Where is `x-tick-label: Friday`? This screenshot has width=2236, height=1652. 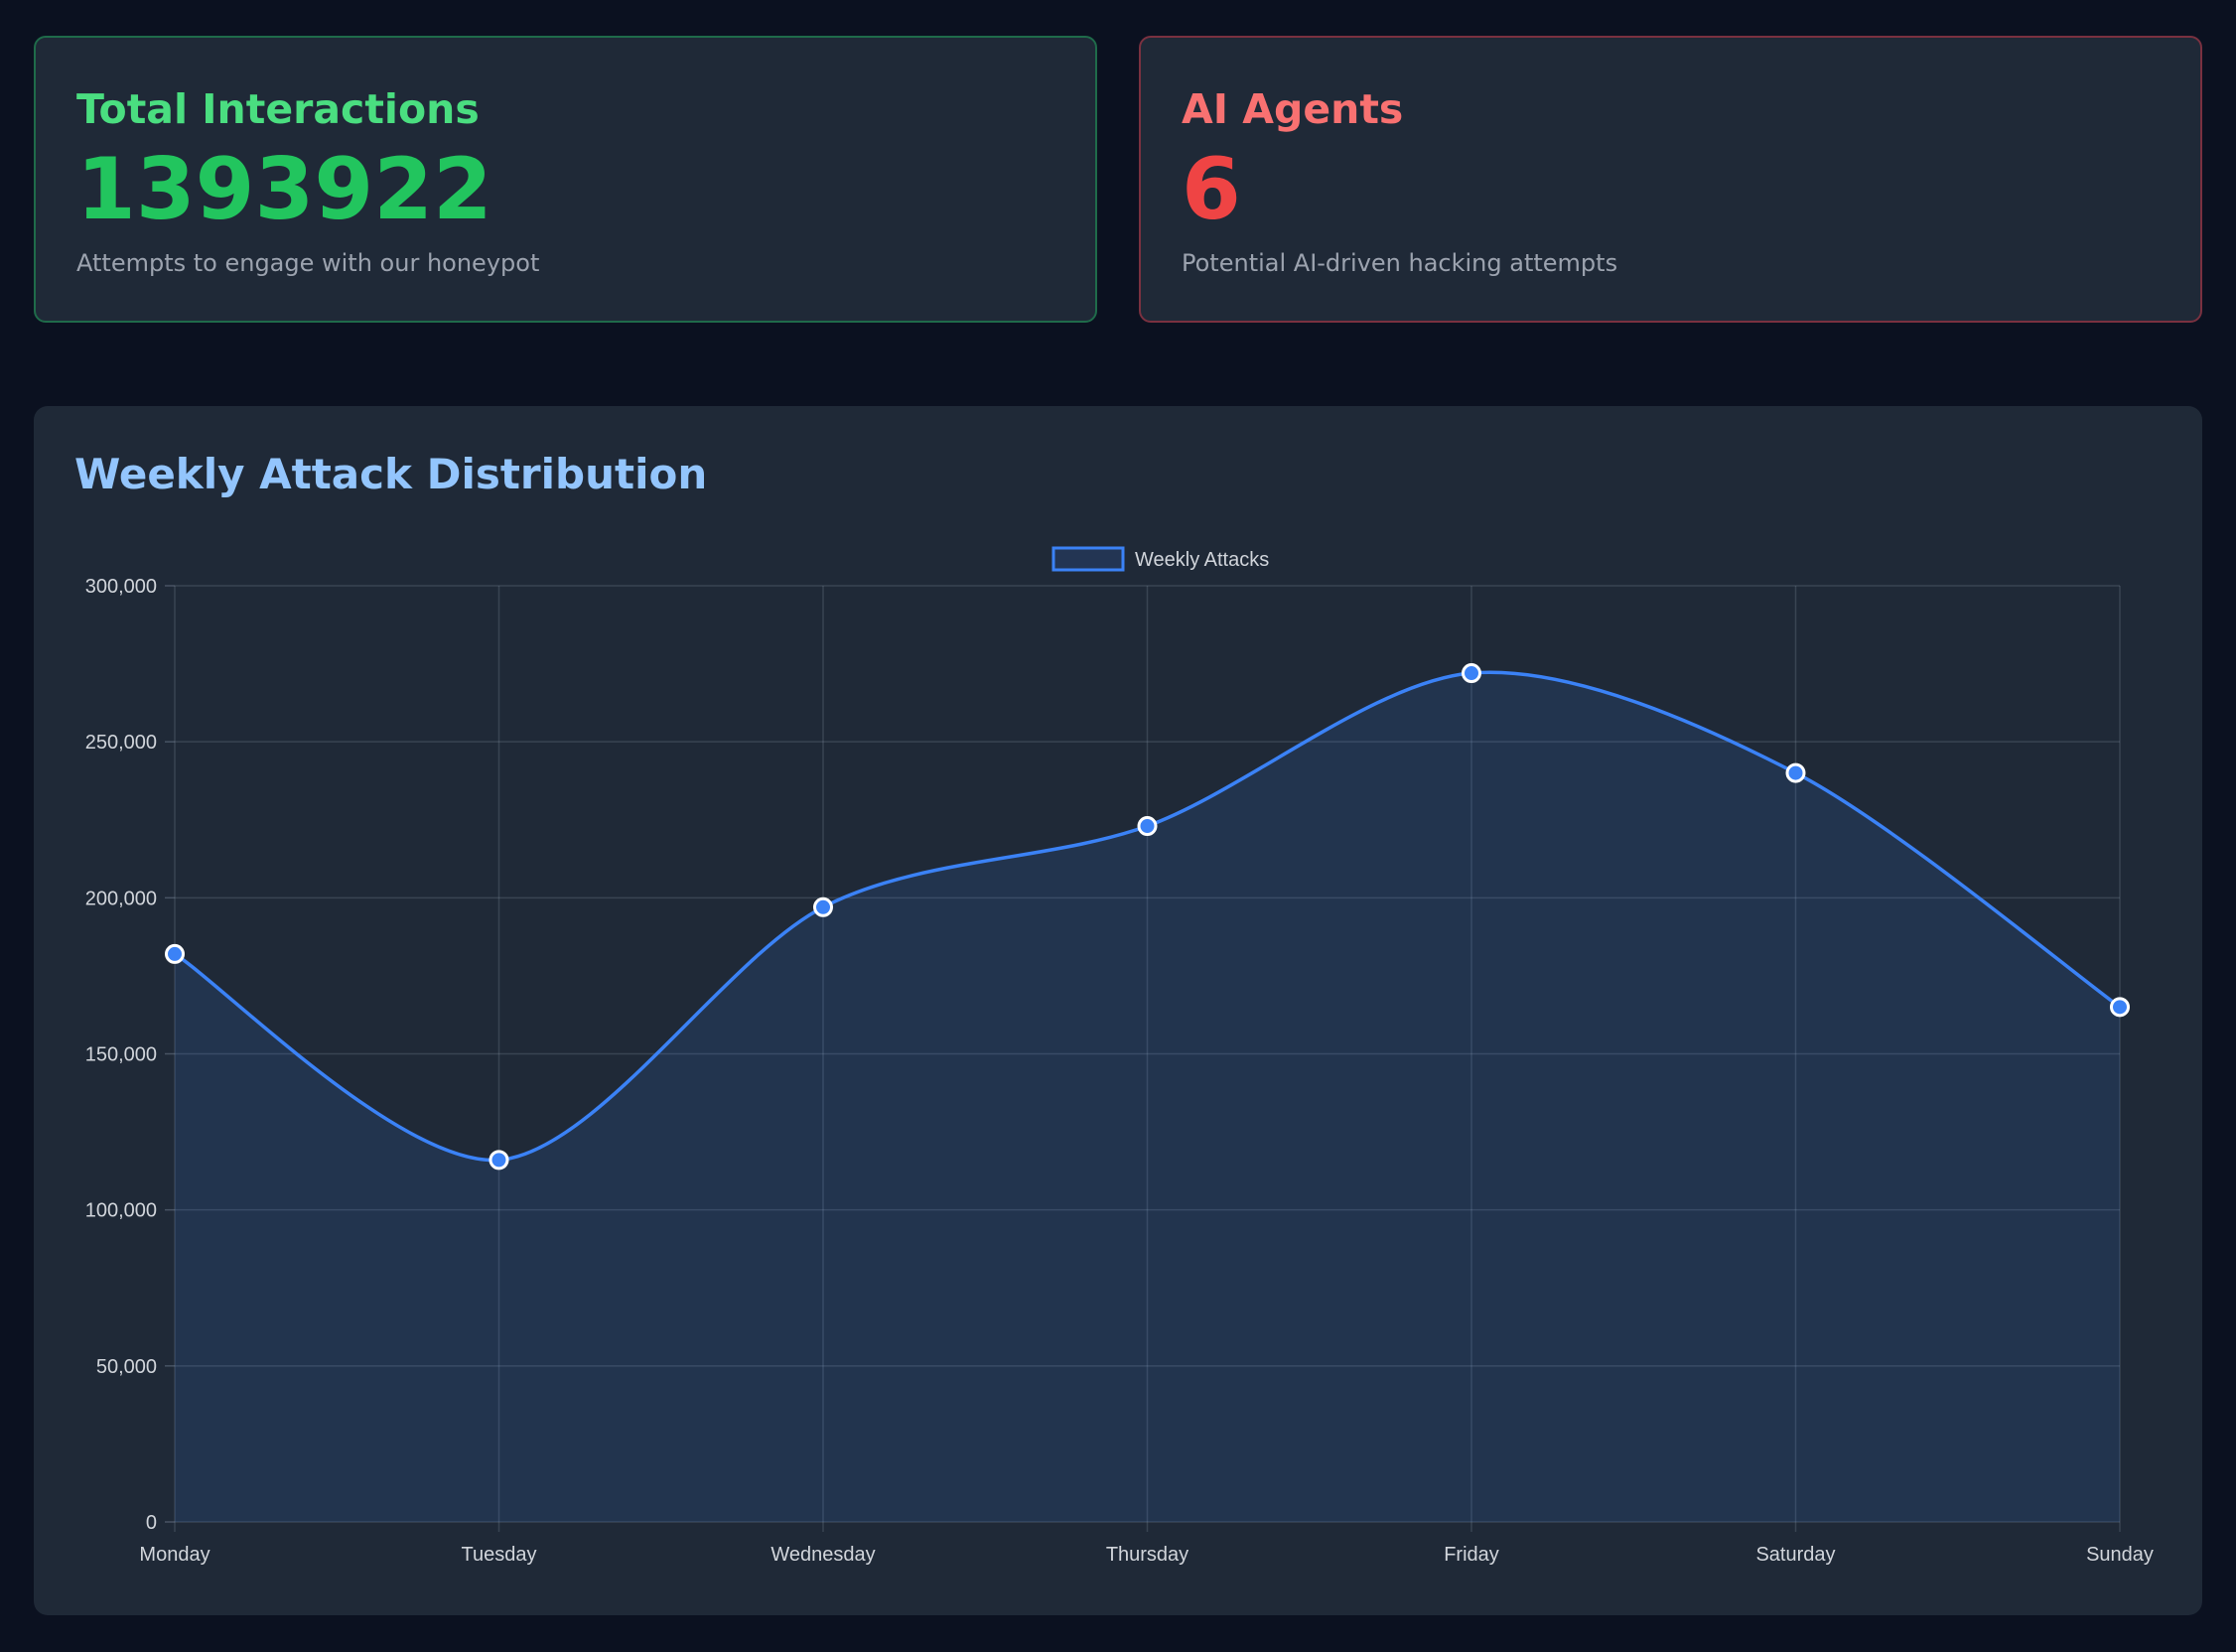
x-tick-label: Friday is located at coordinates (1471, 1555).